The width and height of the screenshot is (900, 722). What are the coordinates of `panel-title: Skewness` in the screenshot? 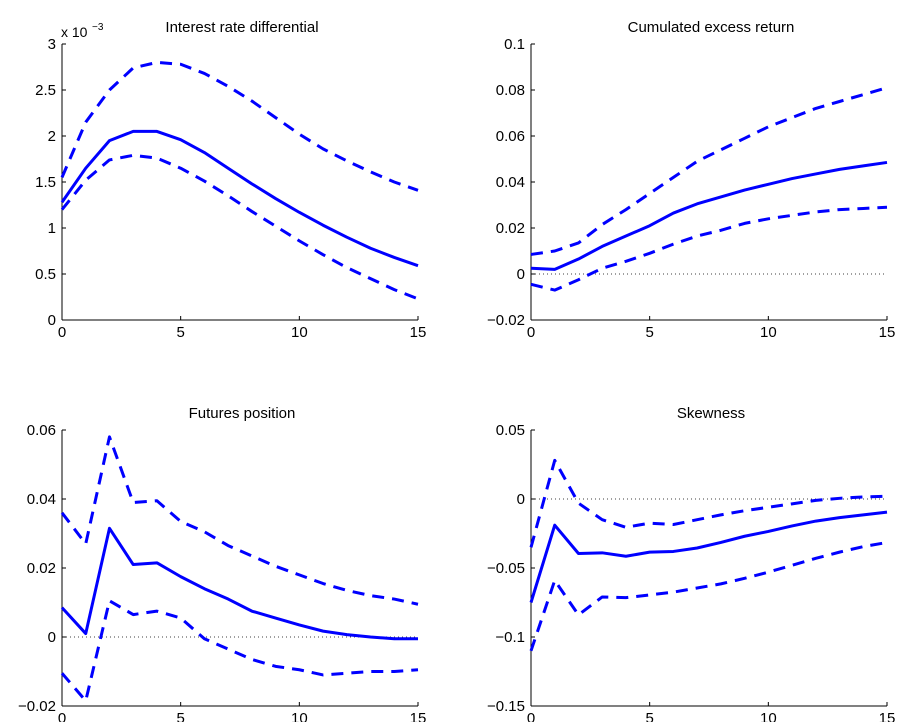 It's located at (711, 413).